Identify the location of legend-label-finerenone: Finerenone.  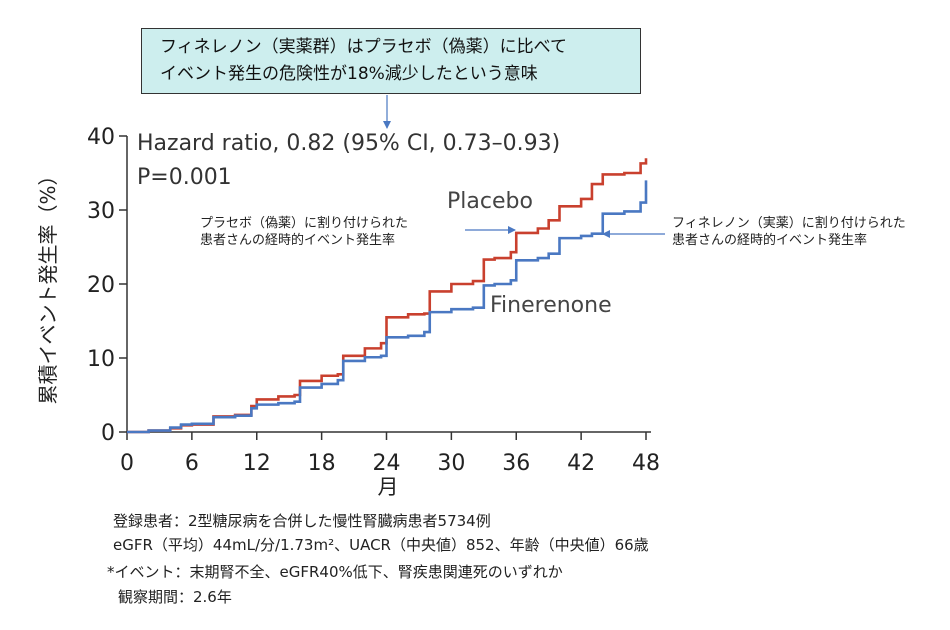
(551, 305).